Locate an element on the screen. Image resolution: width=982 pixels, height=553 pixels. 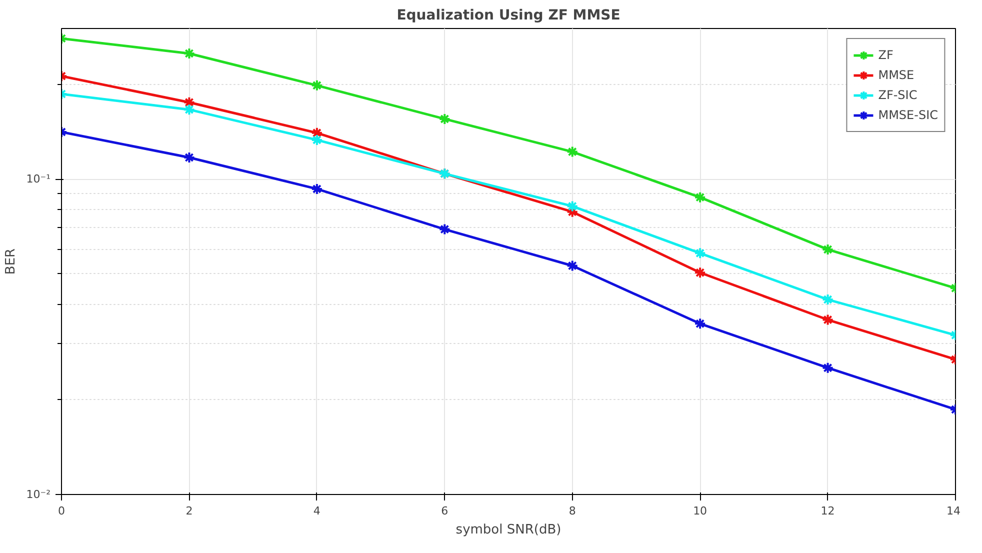
x-axis-title: symbol SNR(dB) is located at coordinates (509, 530).